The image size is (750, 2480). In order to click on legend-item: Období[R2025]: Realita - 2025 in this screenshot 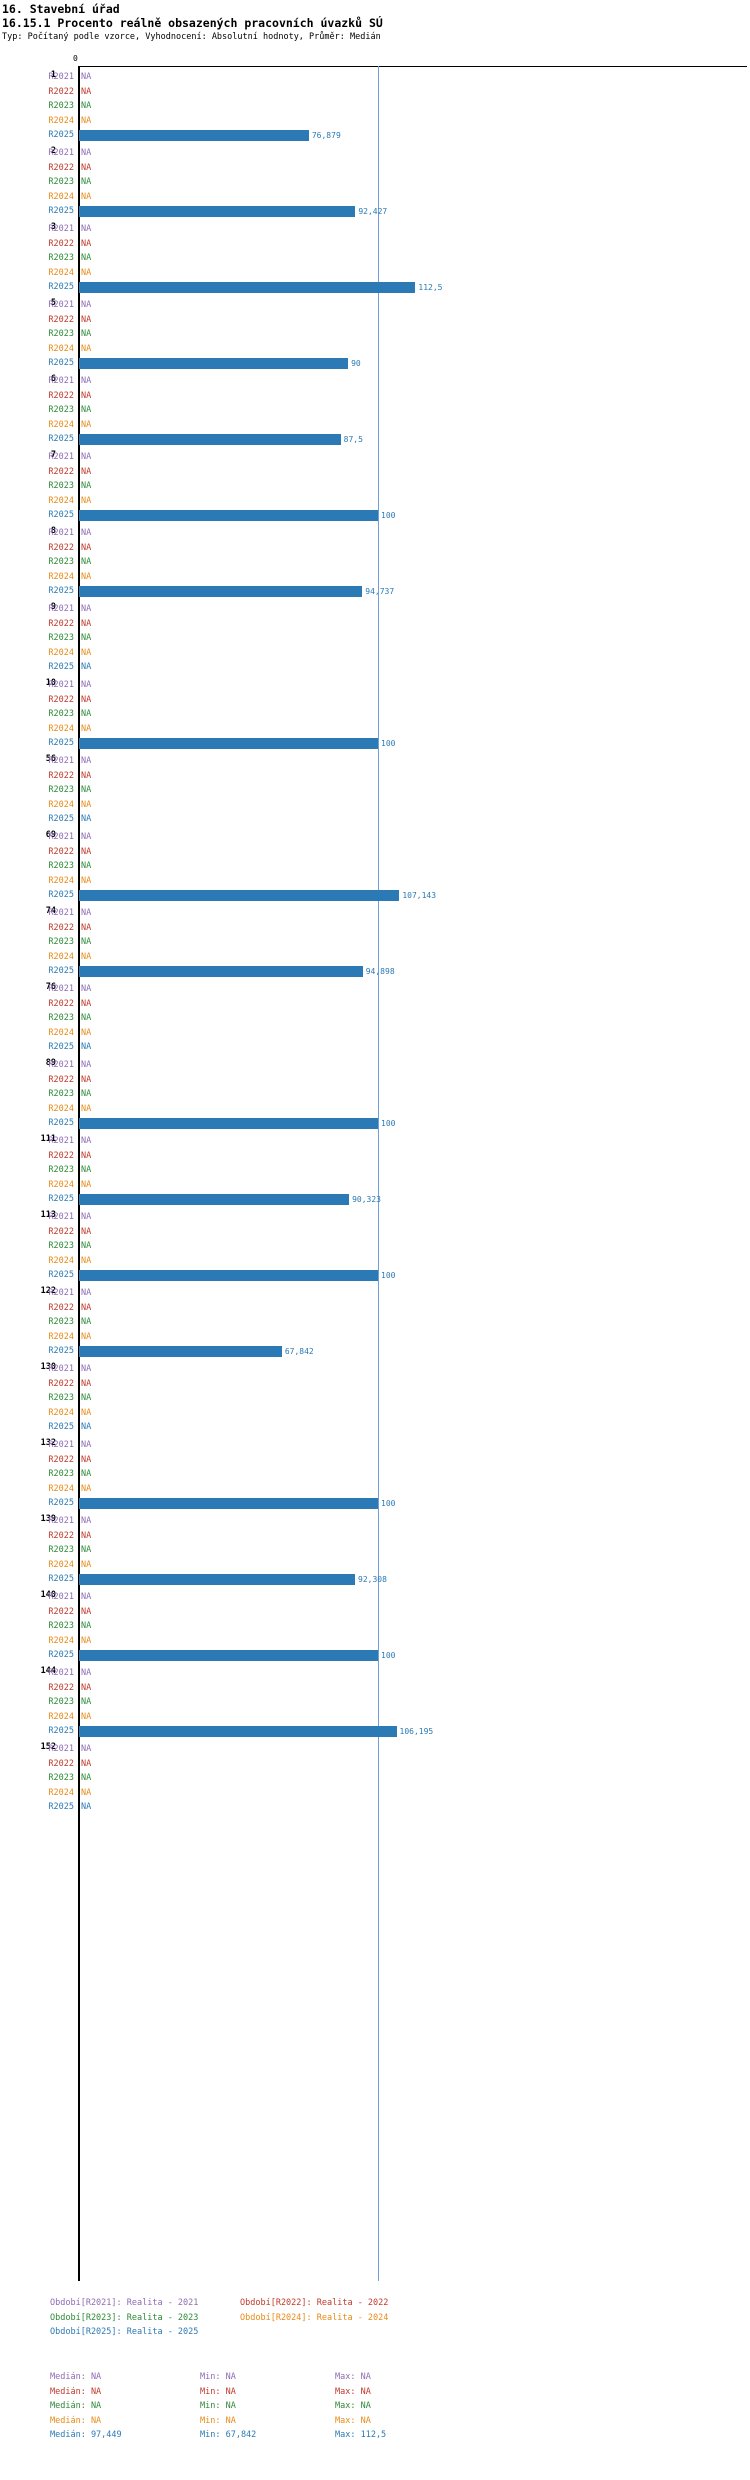, I will do `click(124, 2332)`.